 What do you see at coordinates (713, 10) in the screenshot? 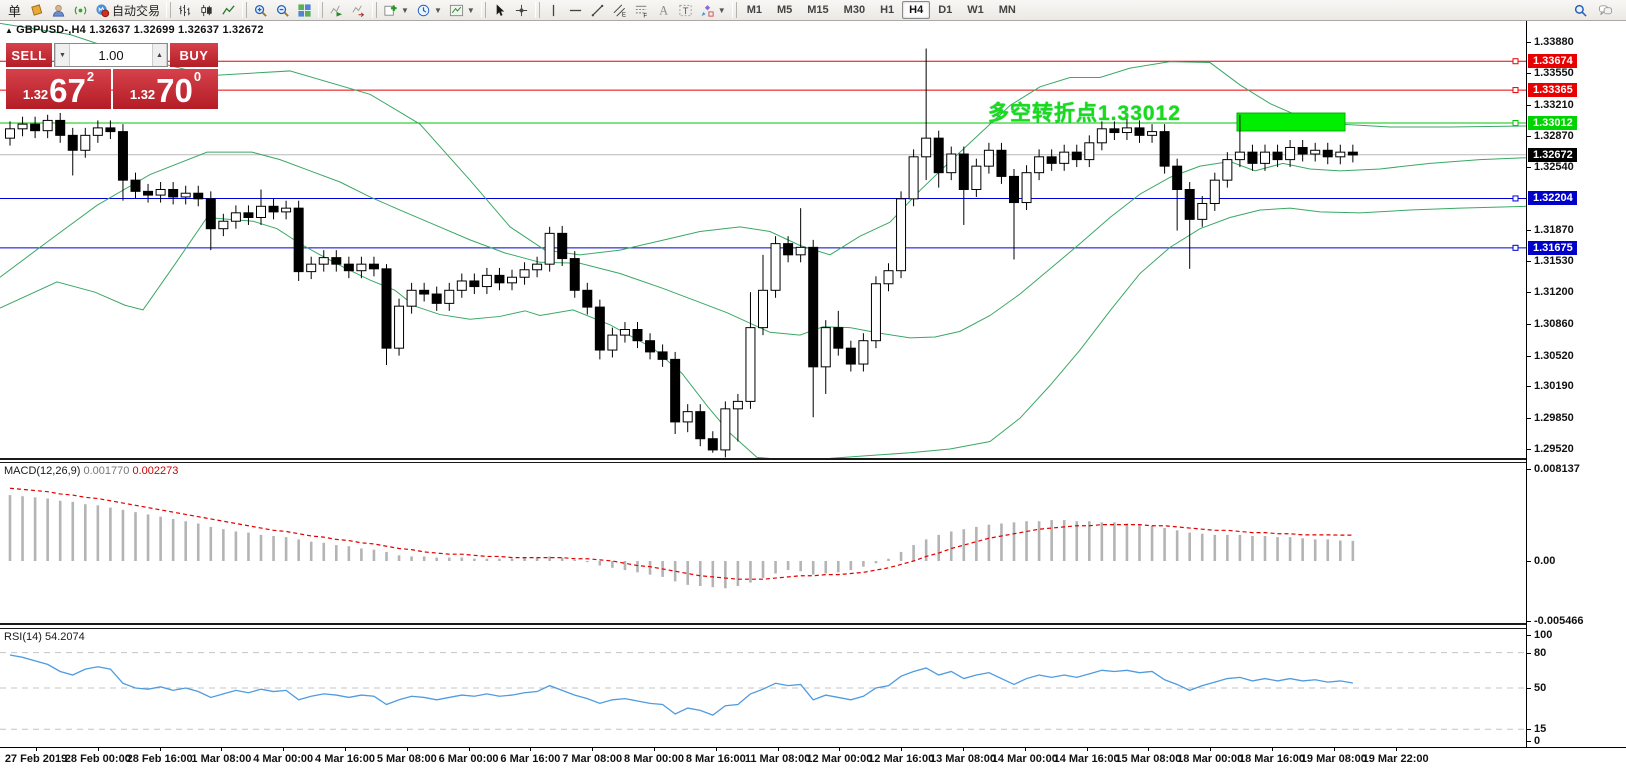
I see `shapes-icon: ▼` at bounding box center [713, 10].